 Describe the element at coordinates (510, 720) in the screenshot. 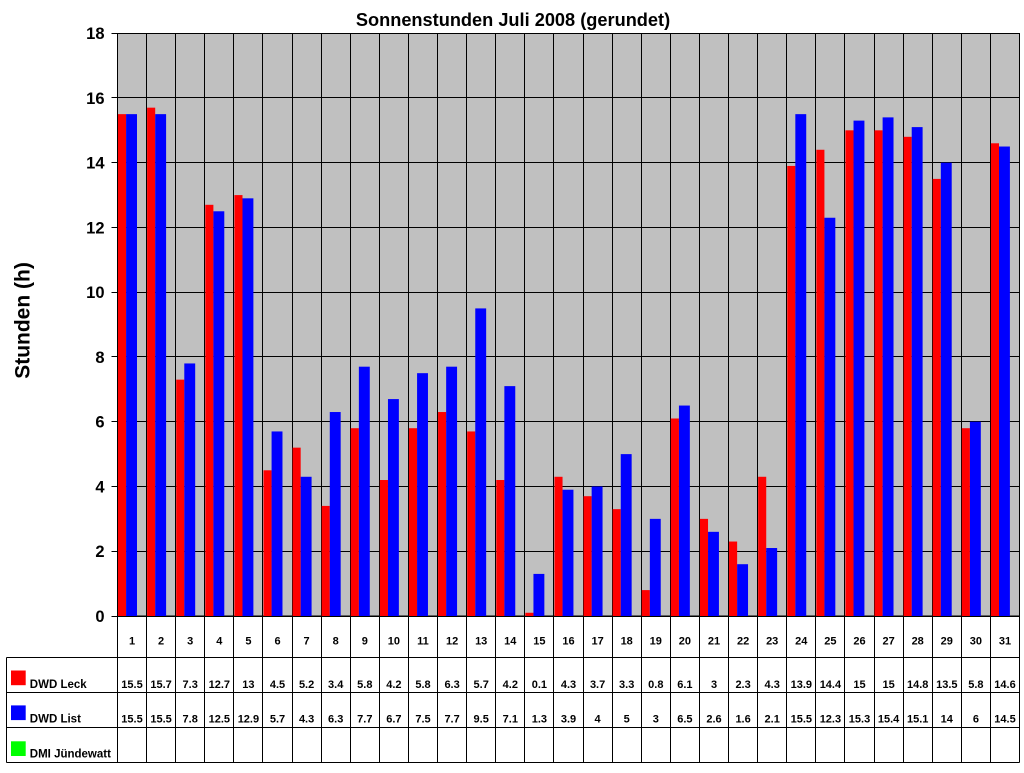

I see `svg-text: 7.1` at that location.